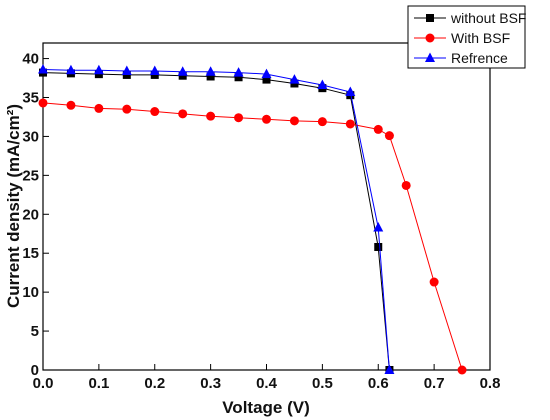 This screenshot has height=420, width=550. What do you see at coordinates (267, 383) in the screenshot?
I see `x-tick-label: 0.4` at bounding box center [267, 383].